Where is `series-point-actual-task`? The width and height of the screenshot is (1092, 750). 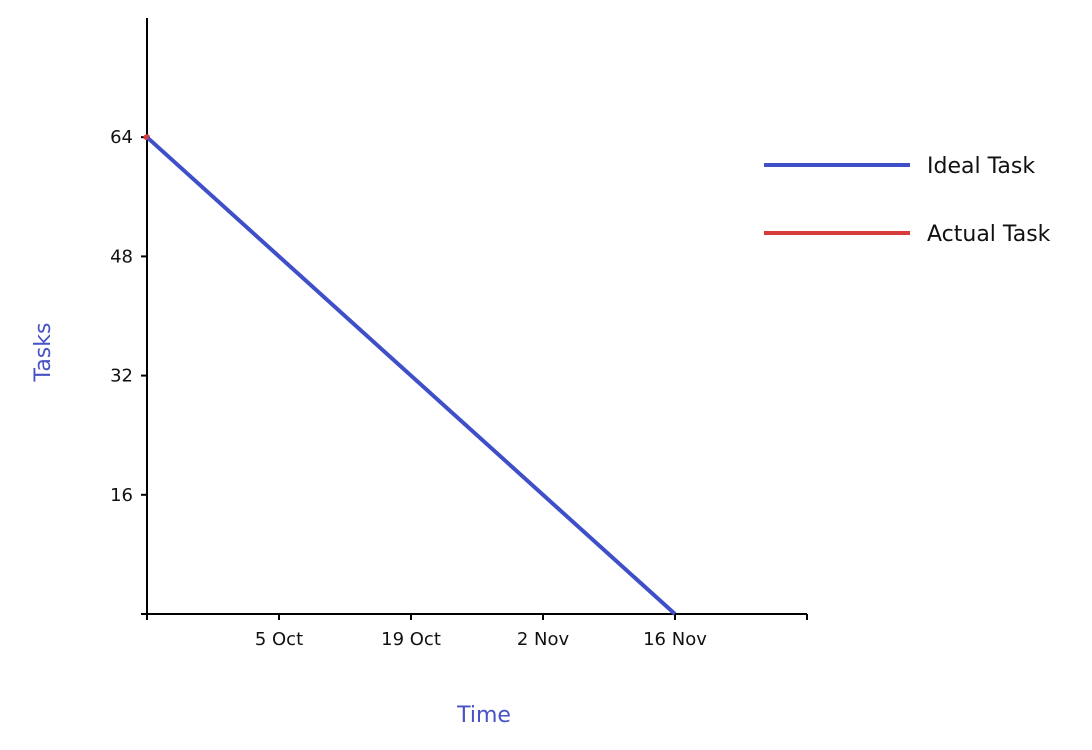 series-point-actual-task is located at coordinates (146, 137).